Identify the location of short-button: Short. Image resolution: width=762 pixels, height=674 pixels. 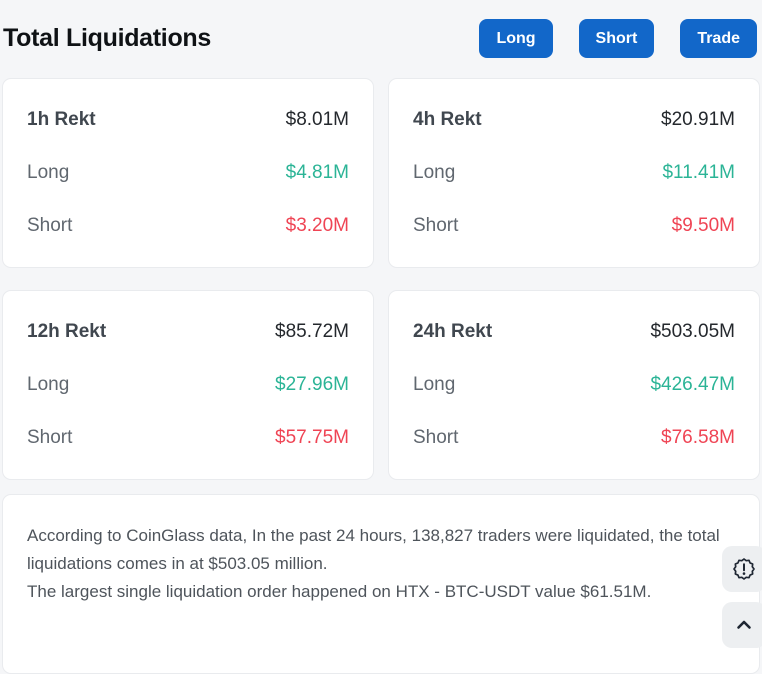
(616, 39).